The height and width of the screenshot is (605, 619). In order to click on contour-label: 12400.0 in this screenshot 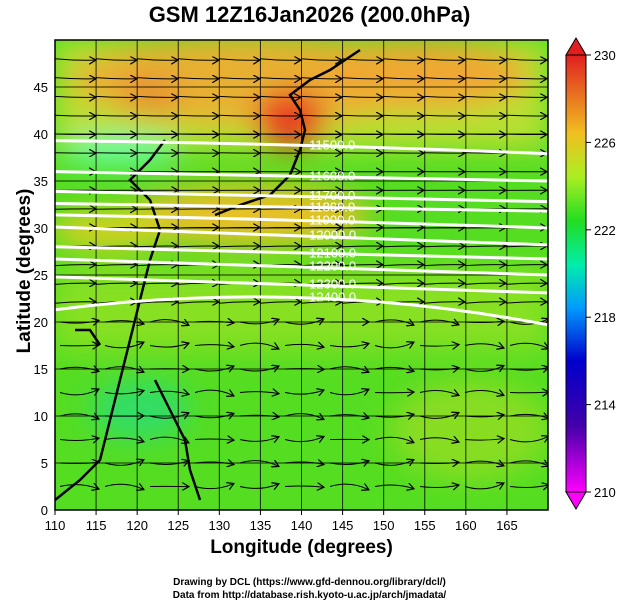, I will do `click(332, 297)`.